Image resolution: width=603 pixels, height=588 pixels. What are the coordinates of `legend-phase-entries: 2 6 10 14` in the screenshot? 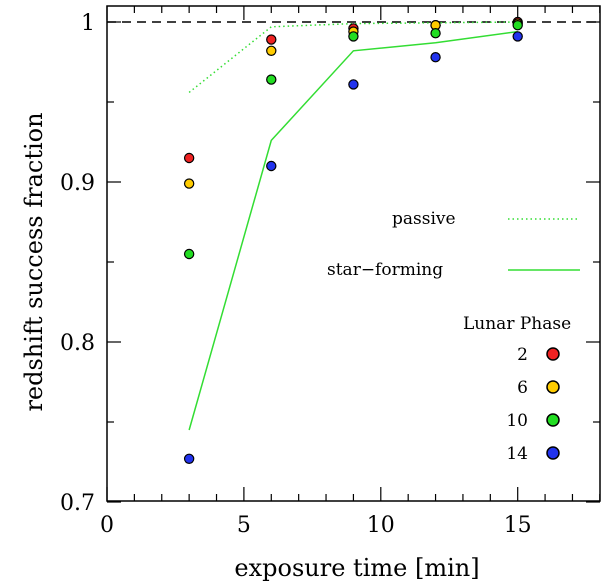 It's located at (533, 404).